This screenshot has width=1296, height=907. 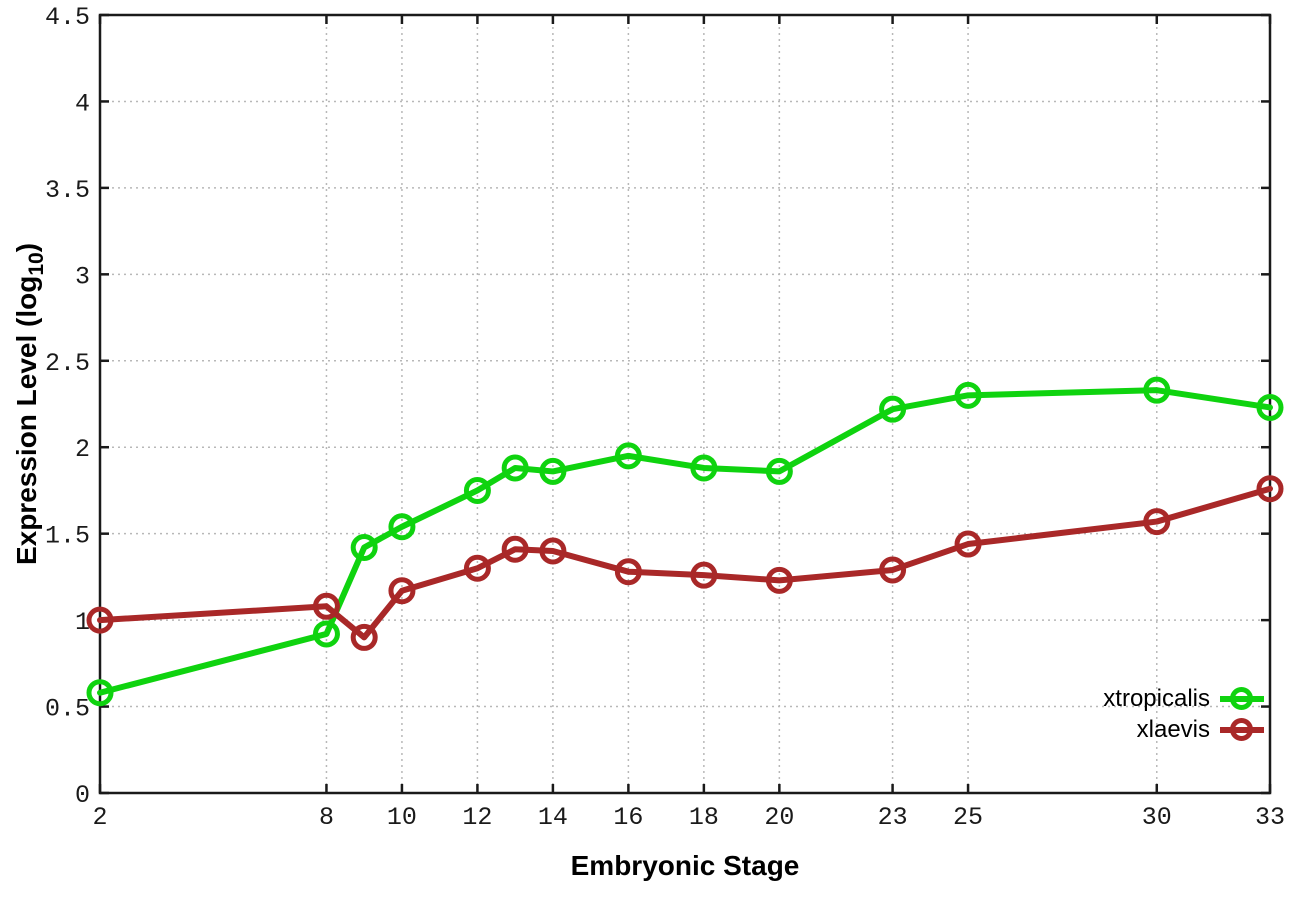 What do you see at coordinates (36, 264) in the screenshot?
I see `y-axis-title-subscript: 10` at bounding box center [36, 264].